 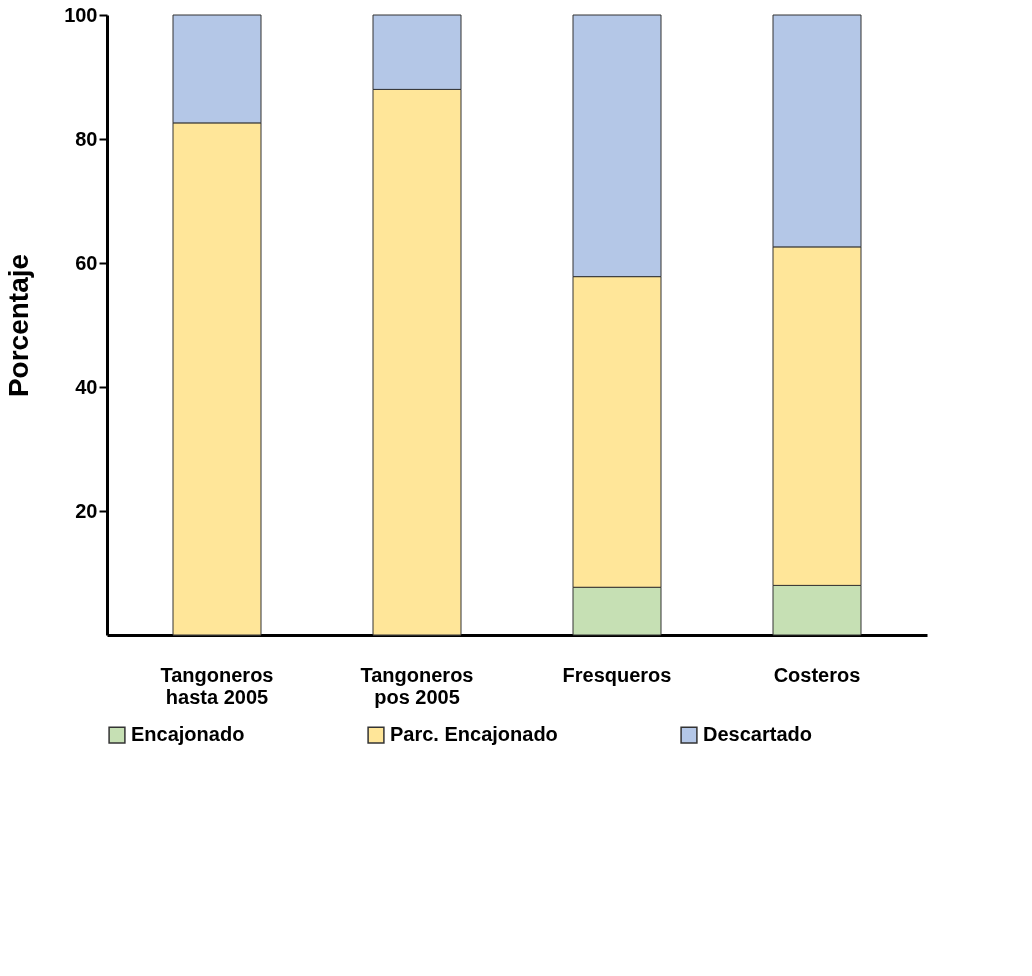 What do you see at coordinates (19, 325) in the screenshot?
I see `y-axis-title: Porcentaje` at bounding box center [19, 325].